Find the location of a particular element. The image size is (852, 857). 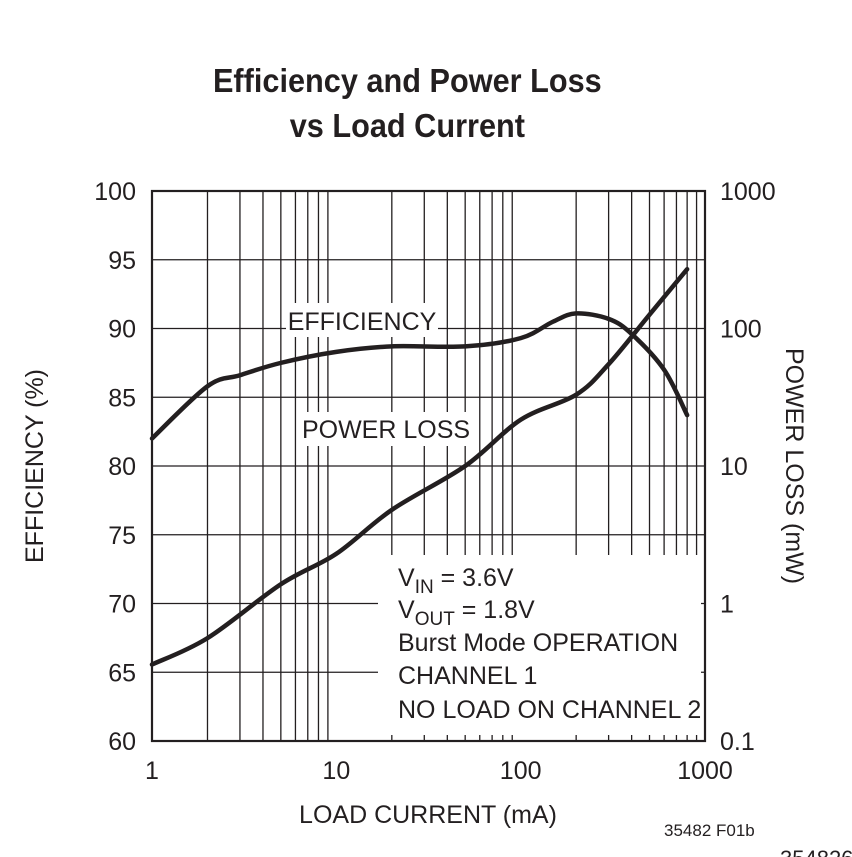

y2-axis-label: POWER LOSS (mW) is located at coordinates (794, 466).